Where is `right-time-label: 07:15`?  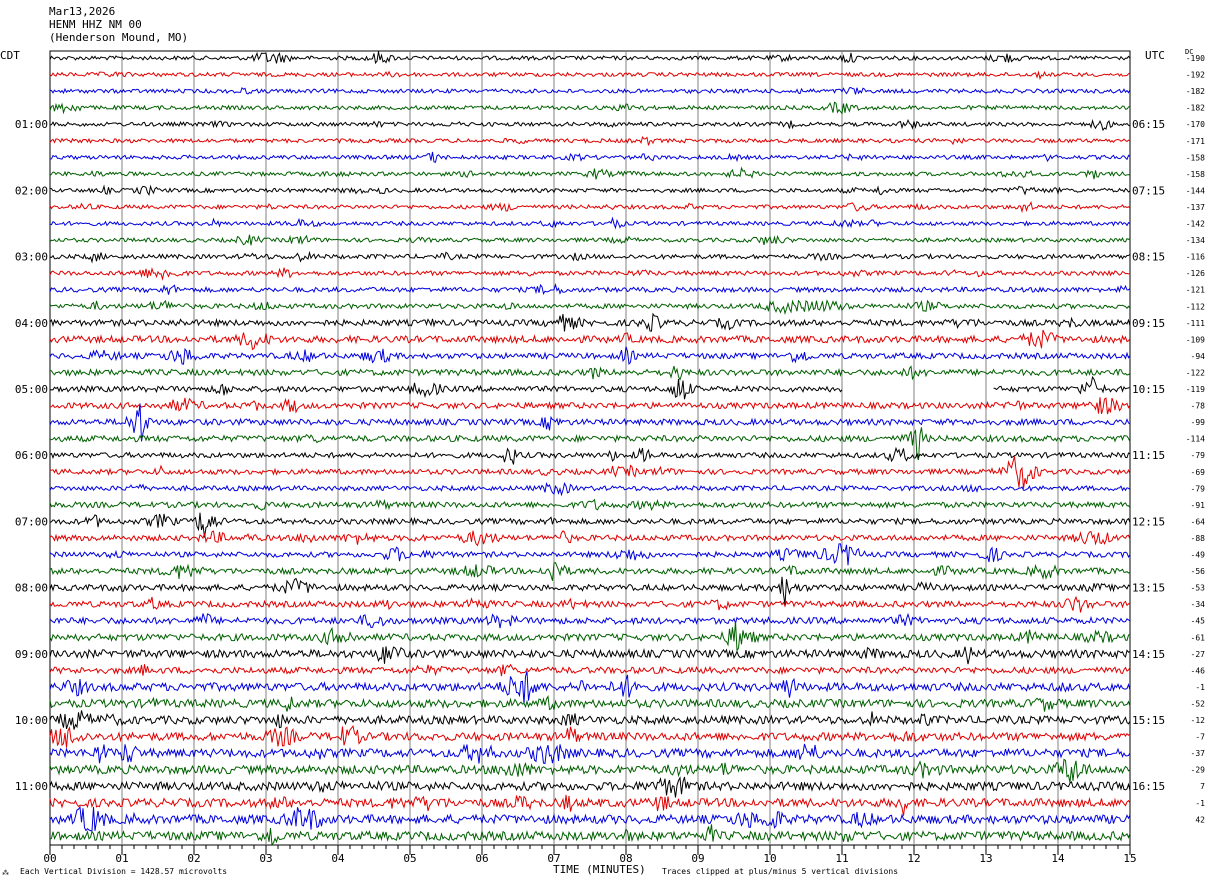 right-time-label: 07:15 is located at coordinates (1148, 190).